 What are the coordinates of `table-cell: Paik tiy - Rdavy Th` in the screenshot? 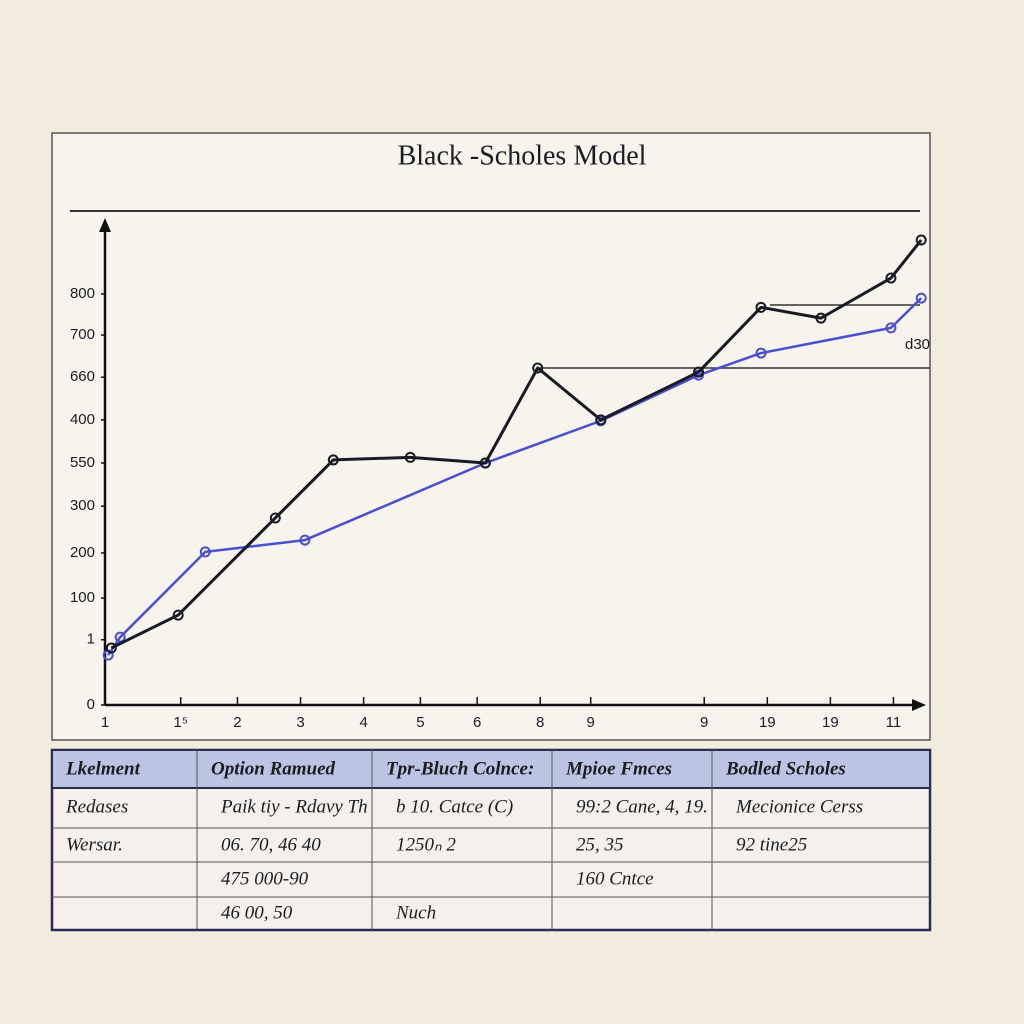 It's located at (294, 806).